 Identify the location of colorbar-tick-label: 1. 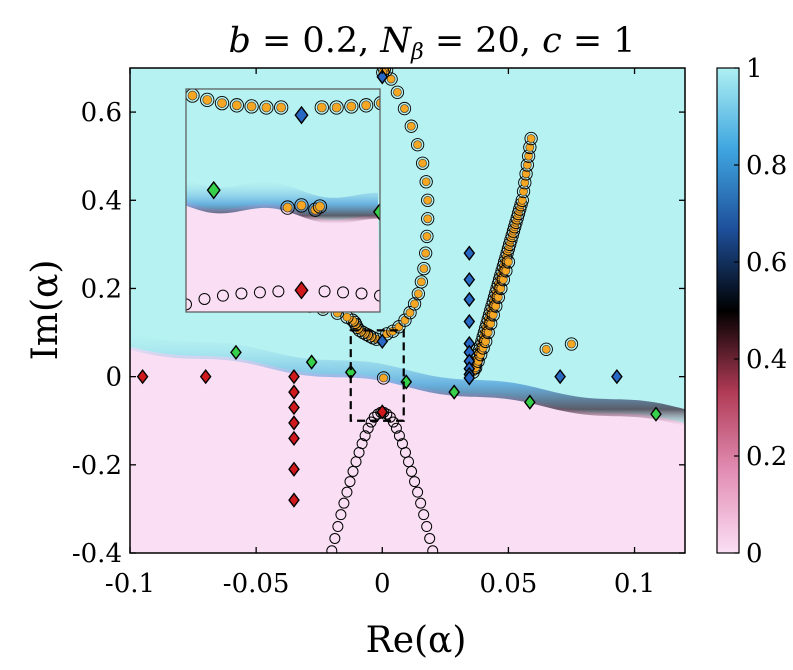
(754, 69).